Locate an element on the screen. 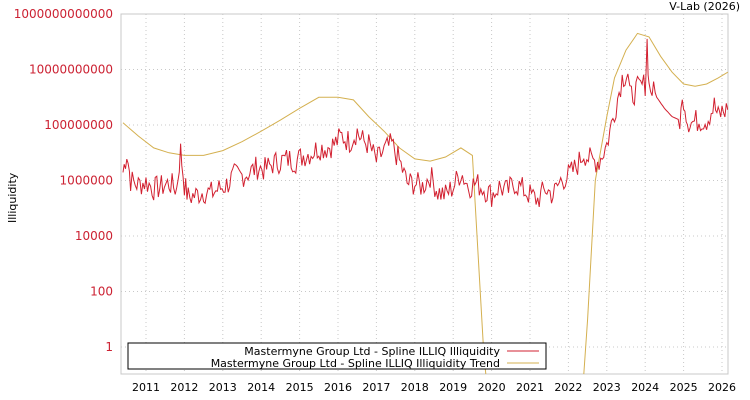 The image size is (750, 400). y-tick-label: 1000000000000 is located at coordinates (63, 14).